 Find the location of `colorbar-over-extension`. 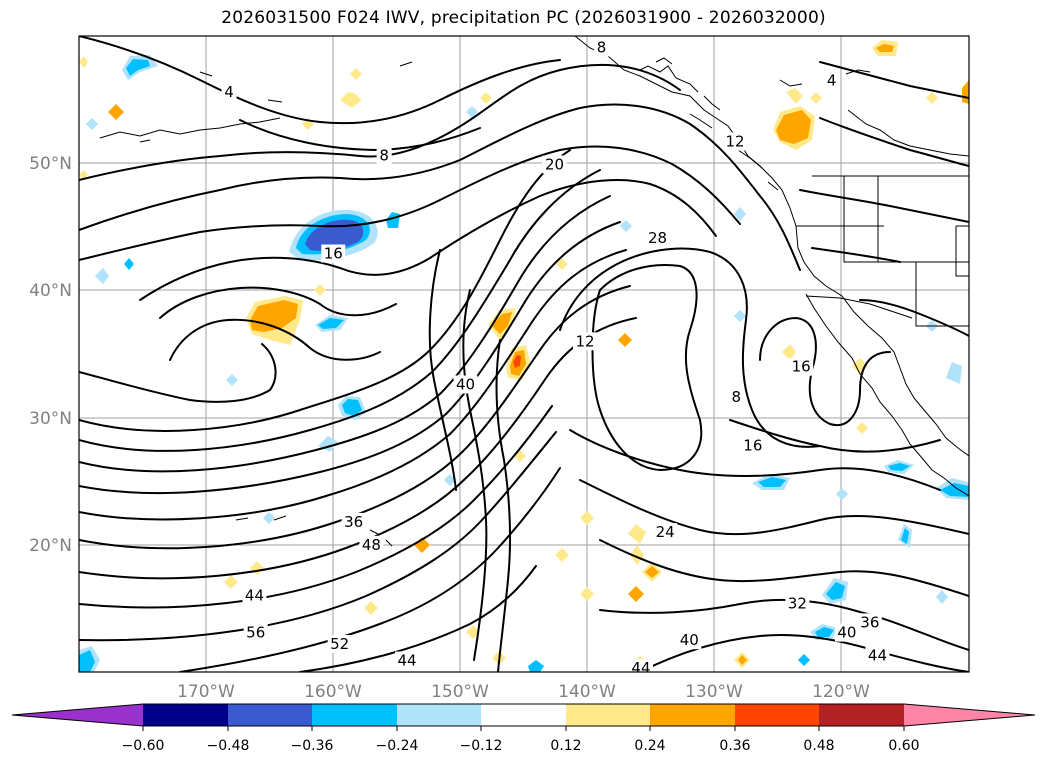

colorbar-over-extension is located at coordinates (969, 715).